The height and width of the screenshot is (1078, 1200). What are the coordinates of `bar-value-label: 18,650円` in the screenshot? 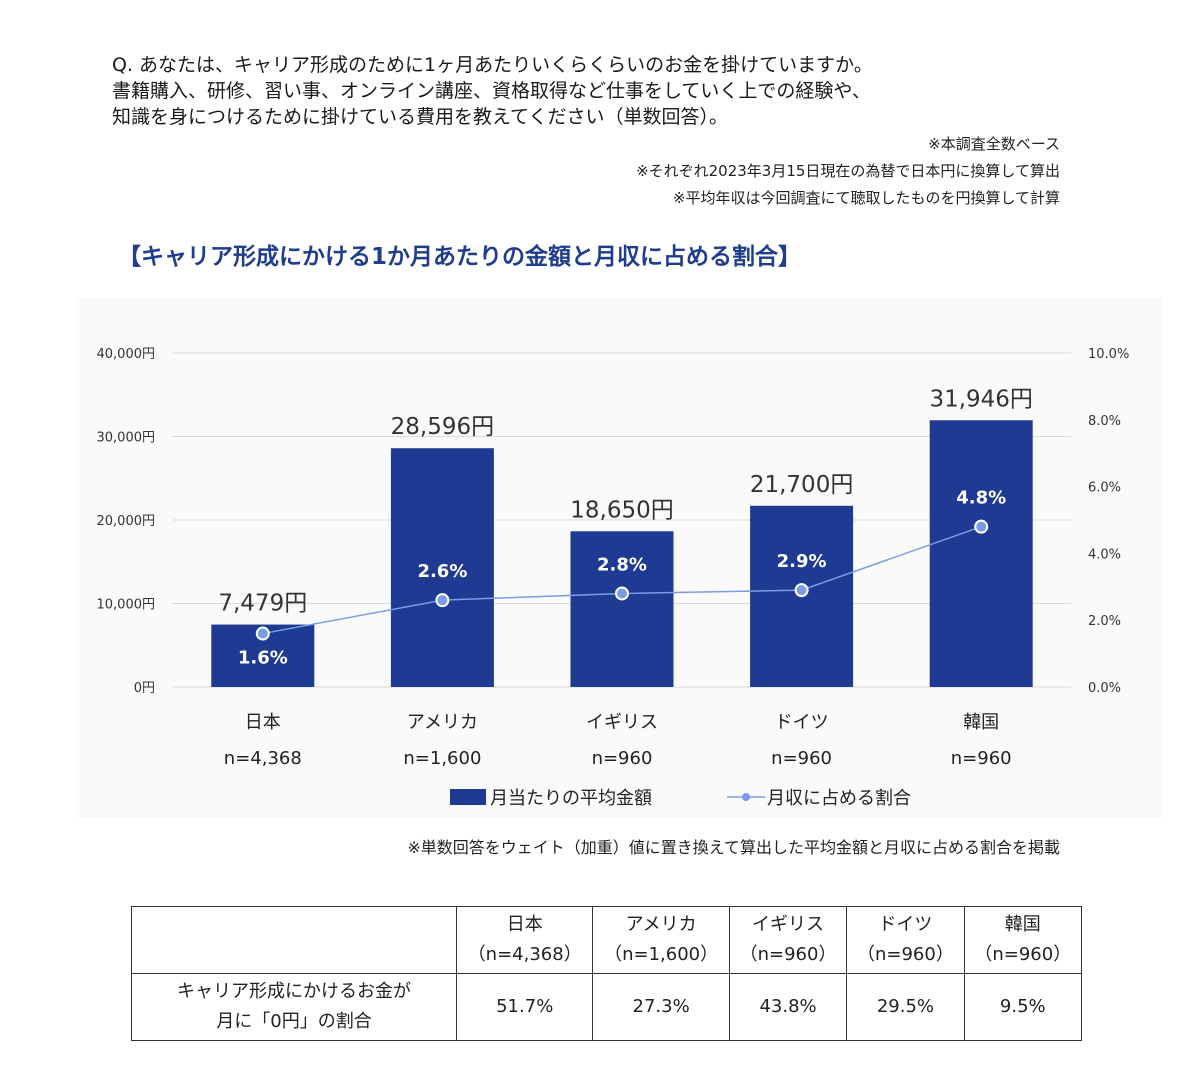 It's located at (621, 510).